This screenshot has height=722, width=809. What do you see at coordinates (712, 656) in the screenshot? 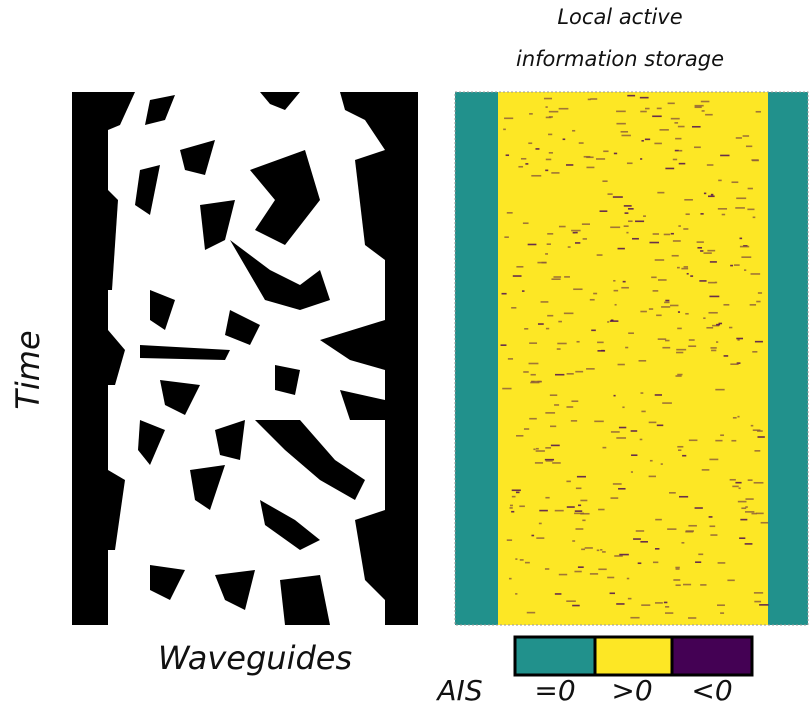
I see `legend-swatch` at bounding box center [712, 656].